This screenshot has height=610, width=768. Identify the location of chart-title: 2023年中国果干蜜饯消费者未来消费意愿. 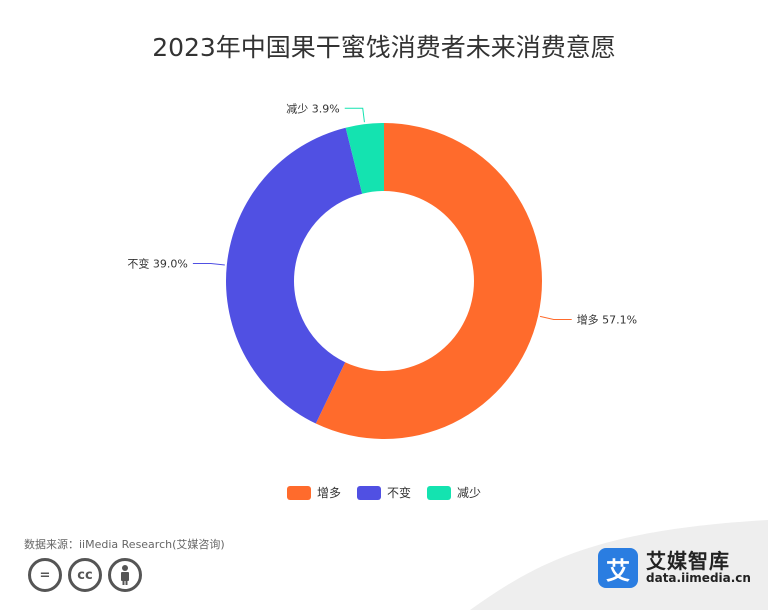
(384, 47).